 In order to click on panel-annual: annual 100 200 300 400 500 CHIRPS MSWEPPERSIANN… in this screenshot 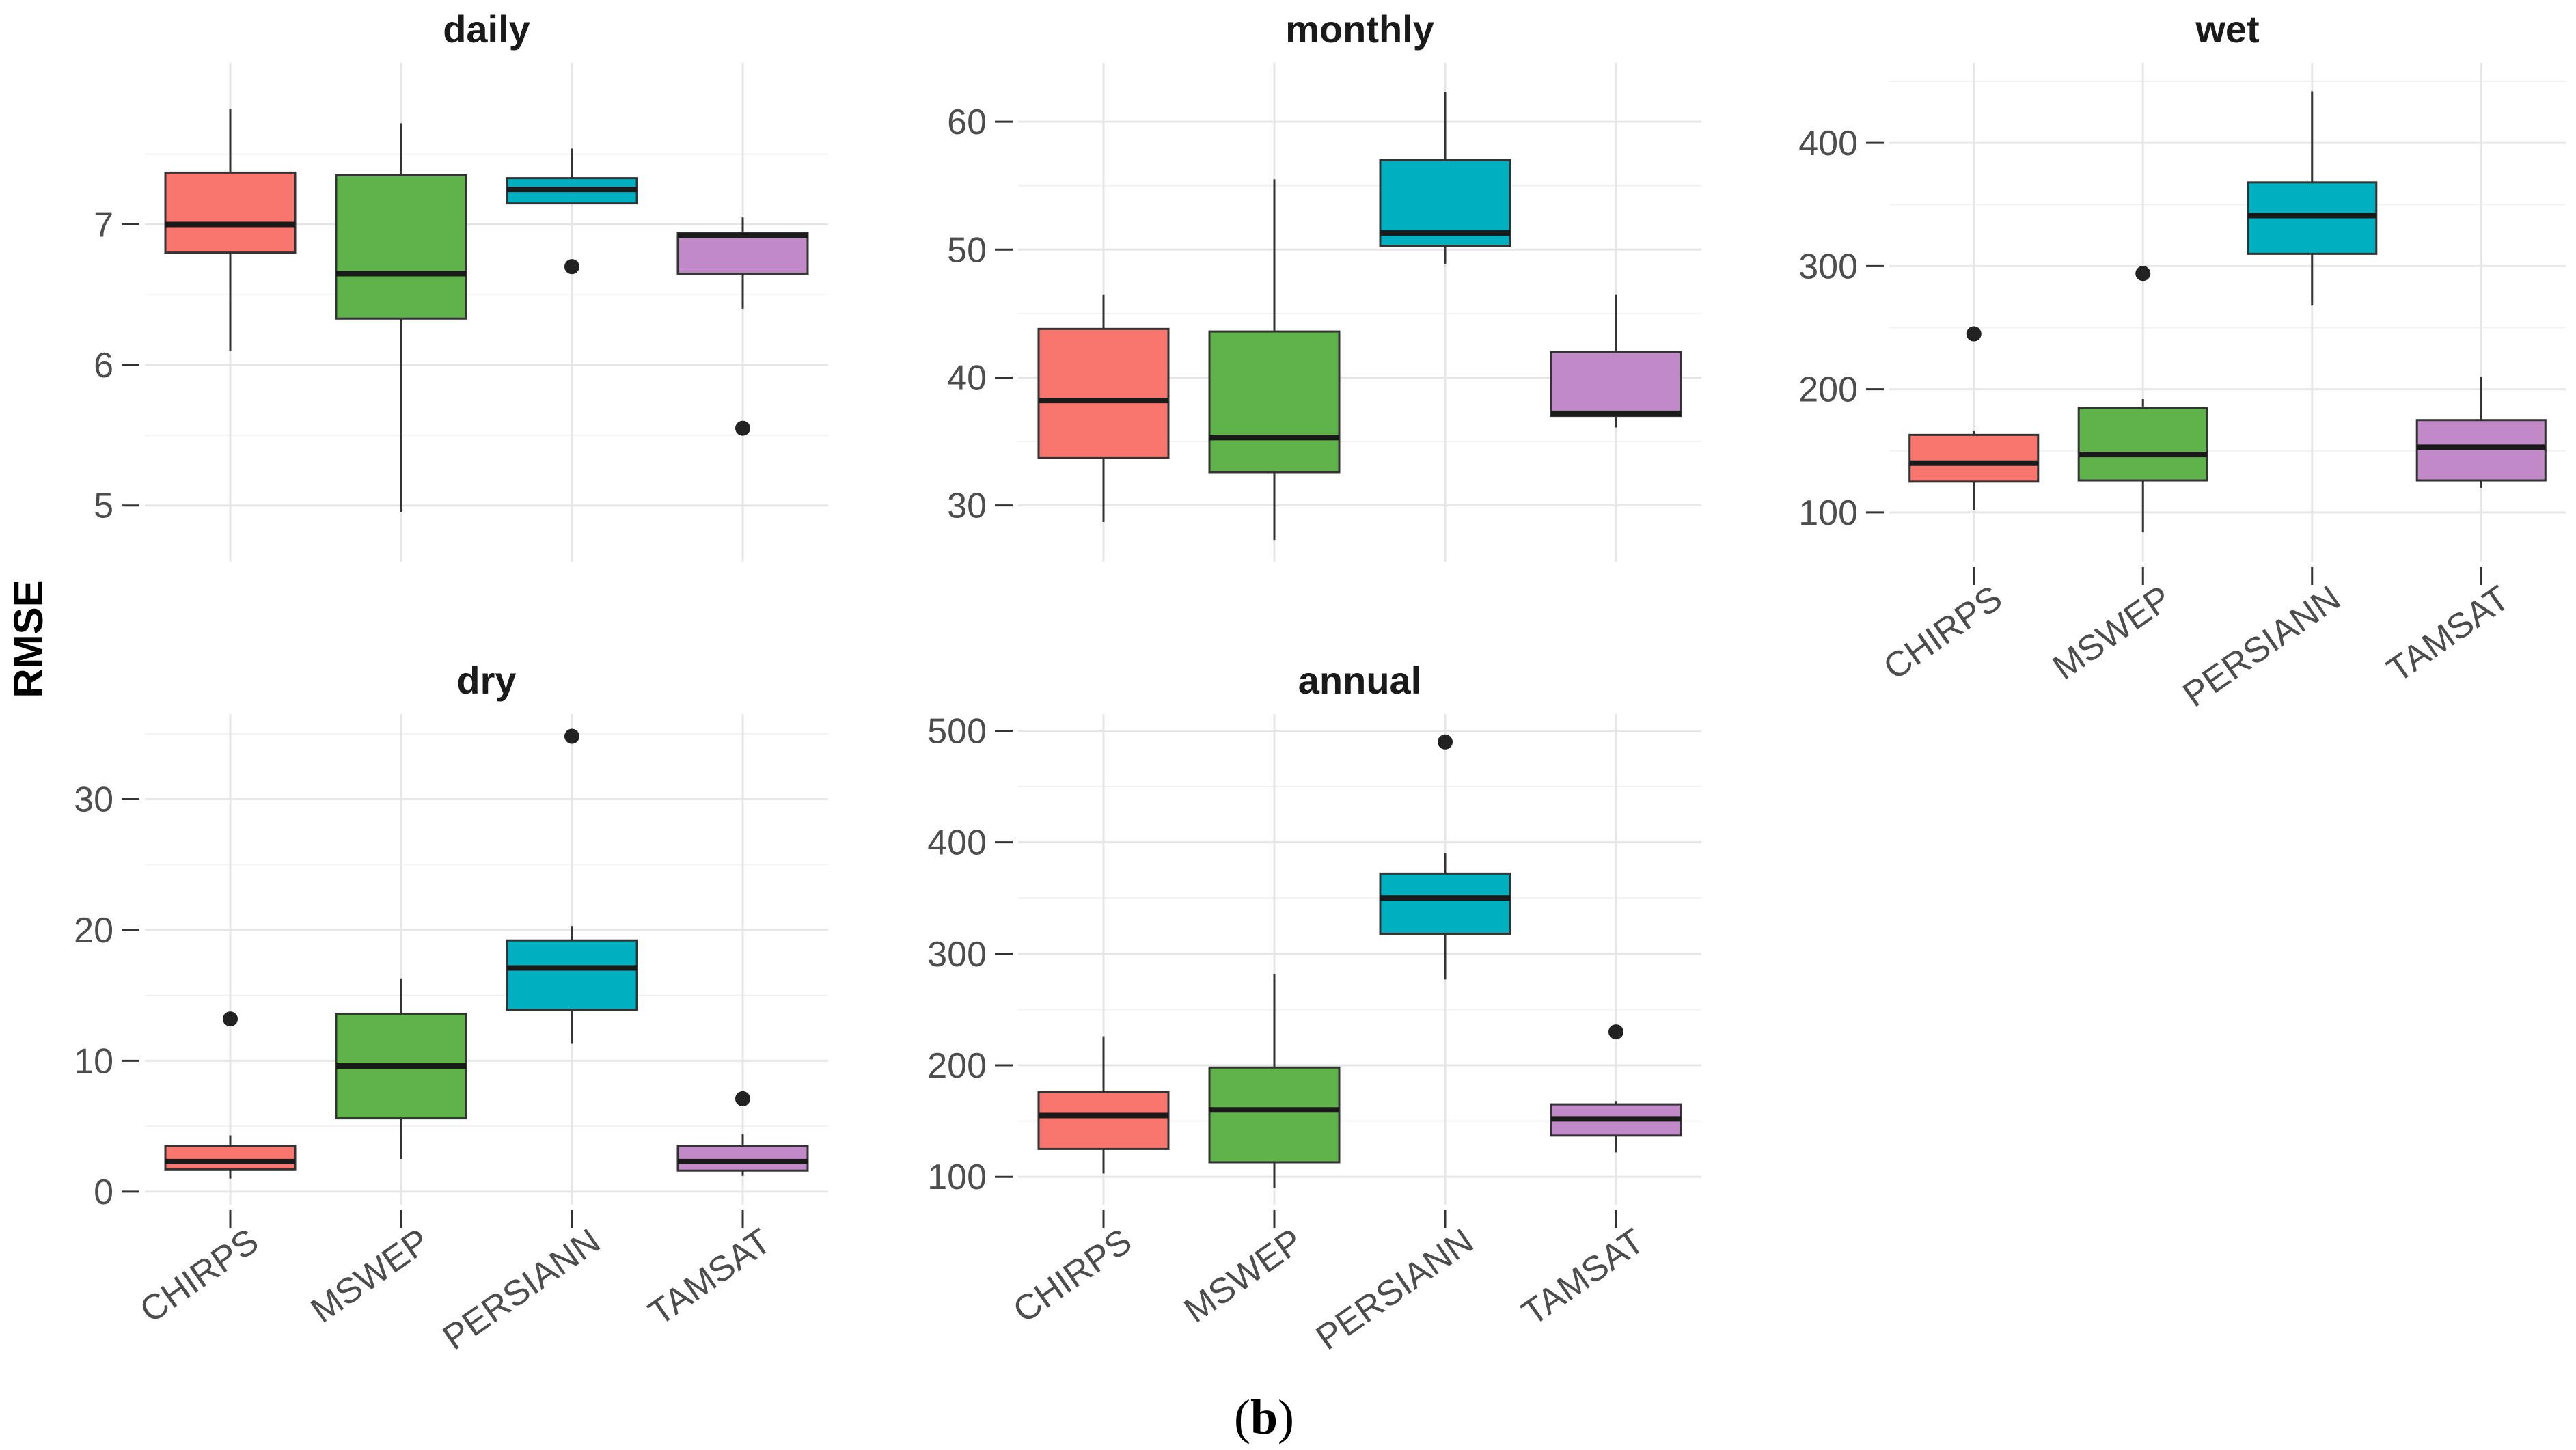, I will do `click(1314, 1009)`.